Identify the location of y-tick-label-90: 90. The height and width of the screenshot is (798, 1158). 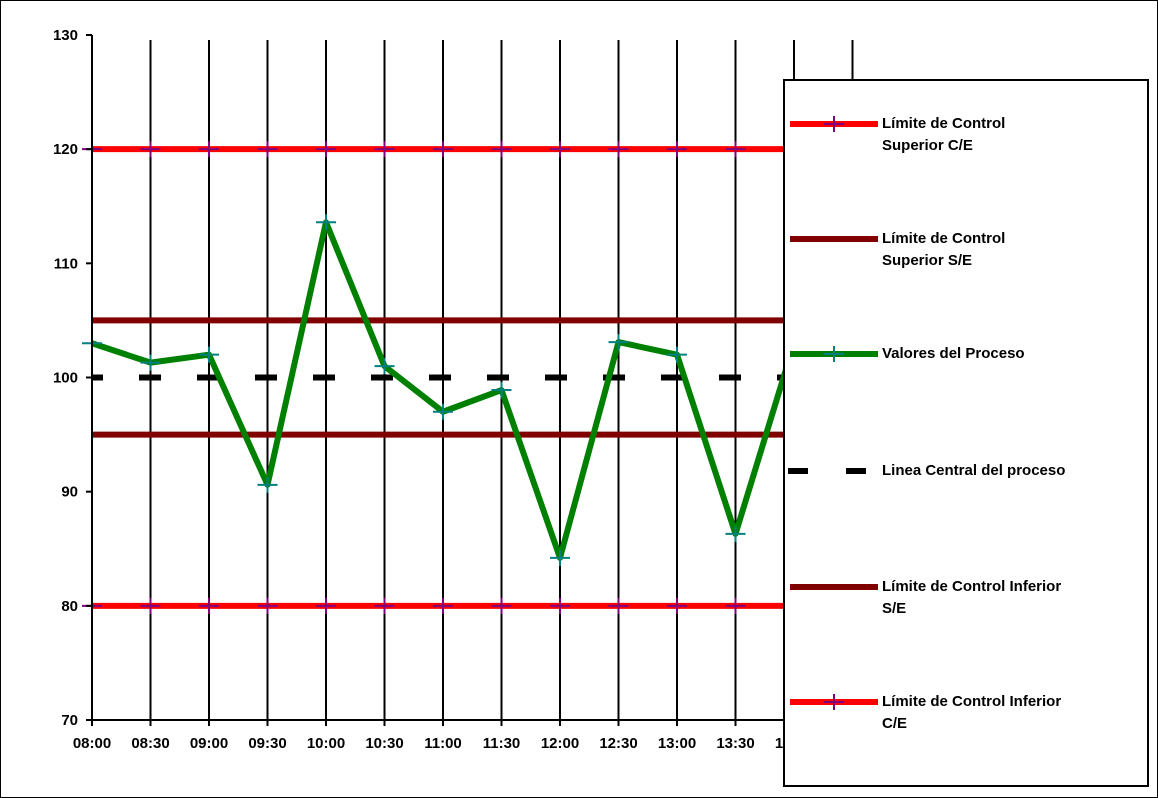
(69, 492).